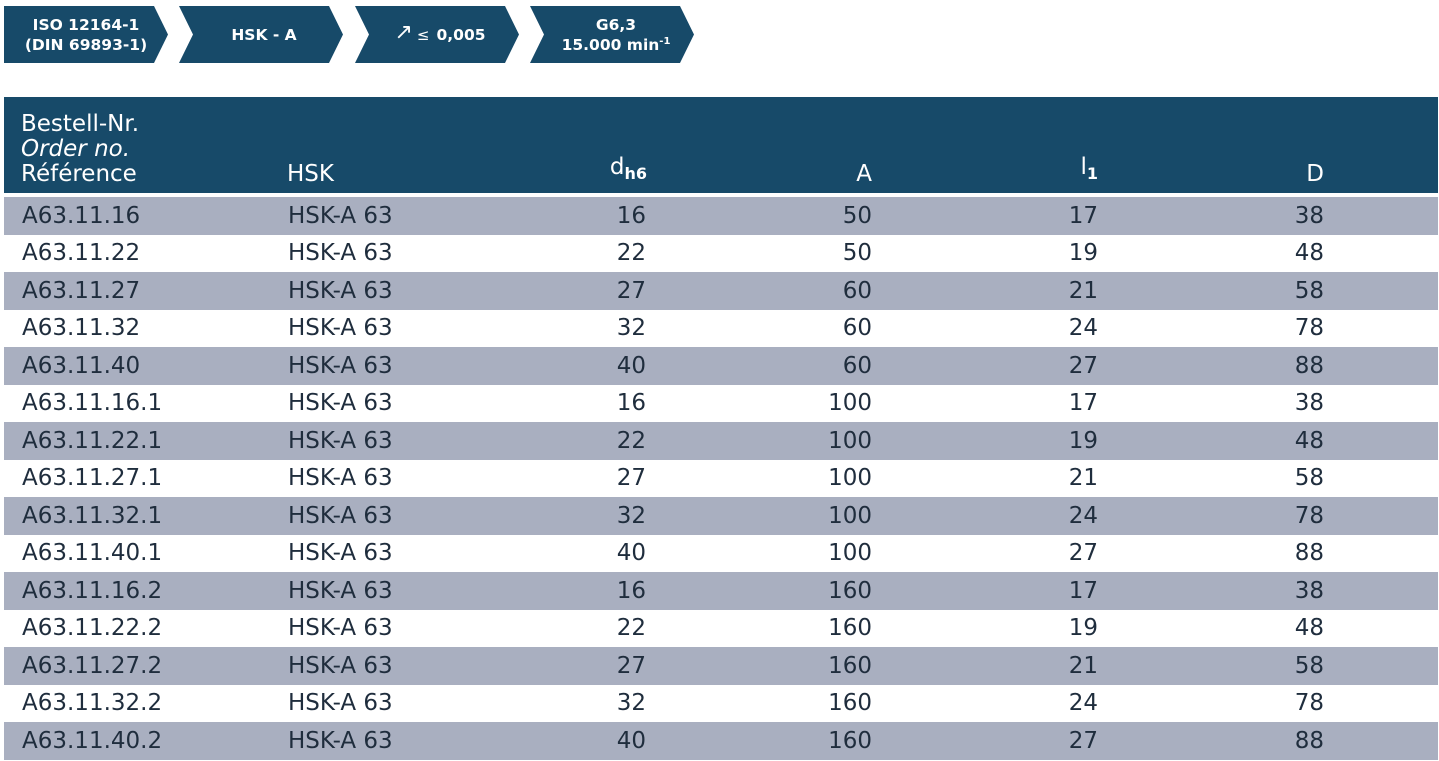 This screenshot has width=1439, height=761. I want to click on header-order-no: Bestell-Nr. Order no. Référence, so click(80, 149).